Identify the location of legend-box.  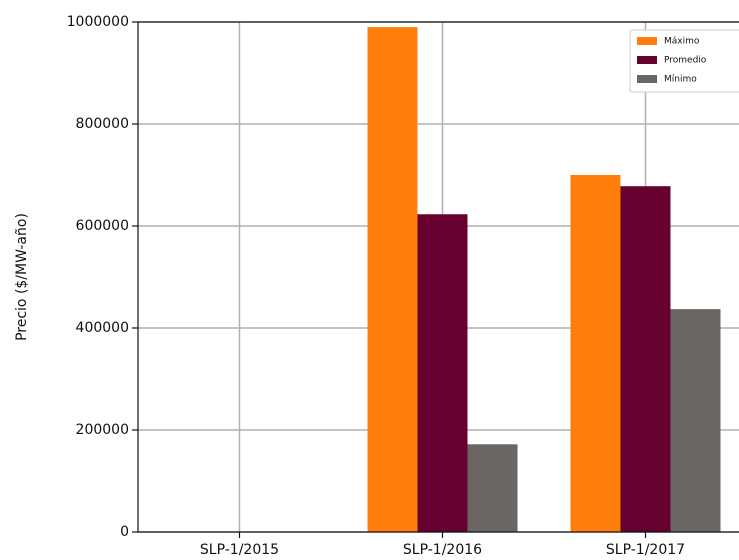
(684, 61).